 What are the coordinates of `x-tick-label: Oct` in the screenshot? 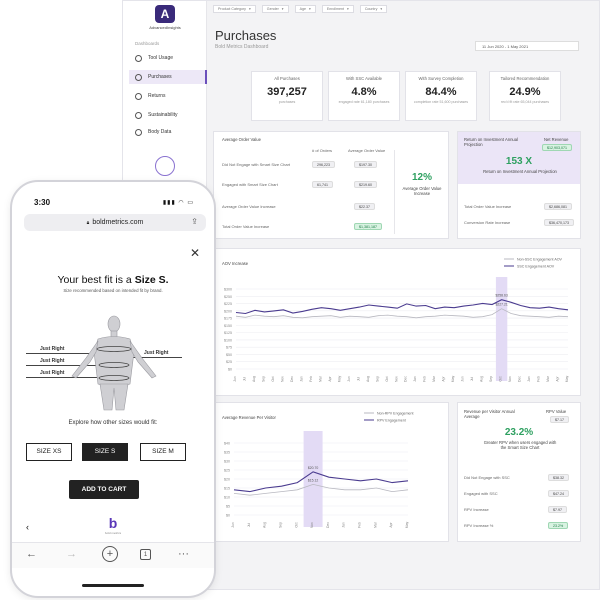 It's located at (501, 378).